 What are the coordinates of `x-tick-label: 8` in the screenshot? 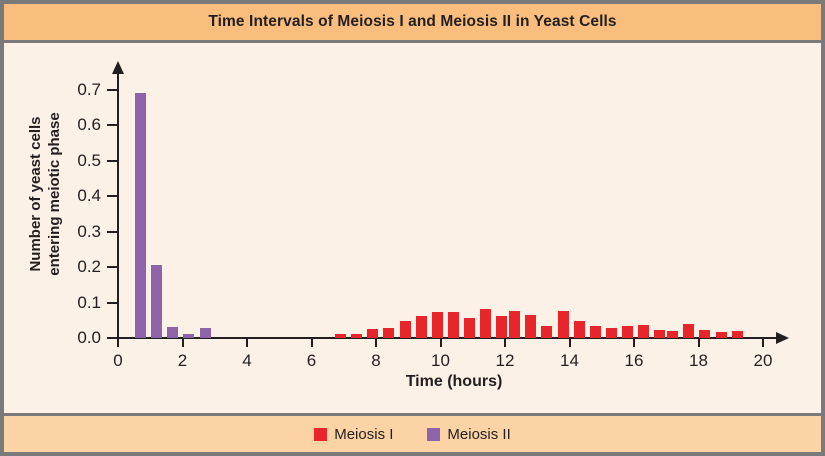 It's located at (376, 360).